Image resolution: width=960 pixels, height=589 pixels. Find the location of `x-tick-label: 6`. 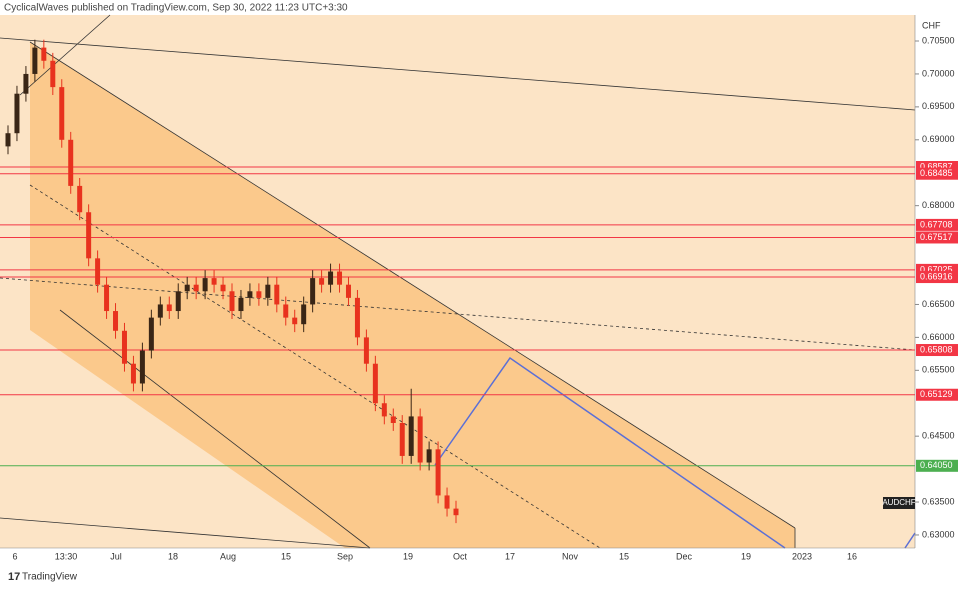

x-tick-label: 6 is located at coordinates (14, 556).